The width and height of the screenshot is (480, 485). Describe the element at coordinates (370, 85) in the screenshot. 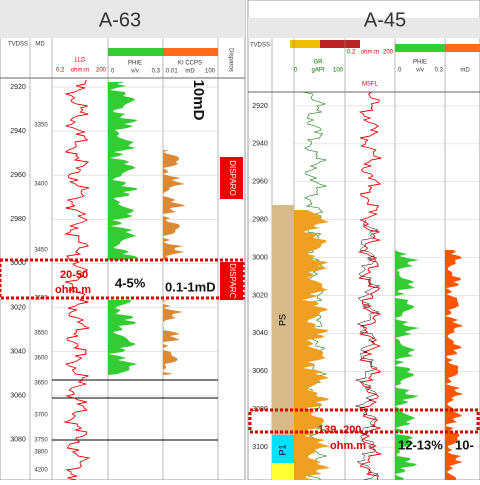

I see `header: MSFL` at that location.